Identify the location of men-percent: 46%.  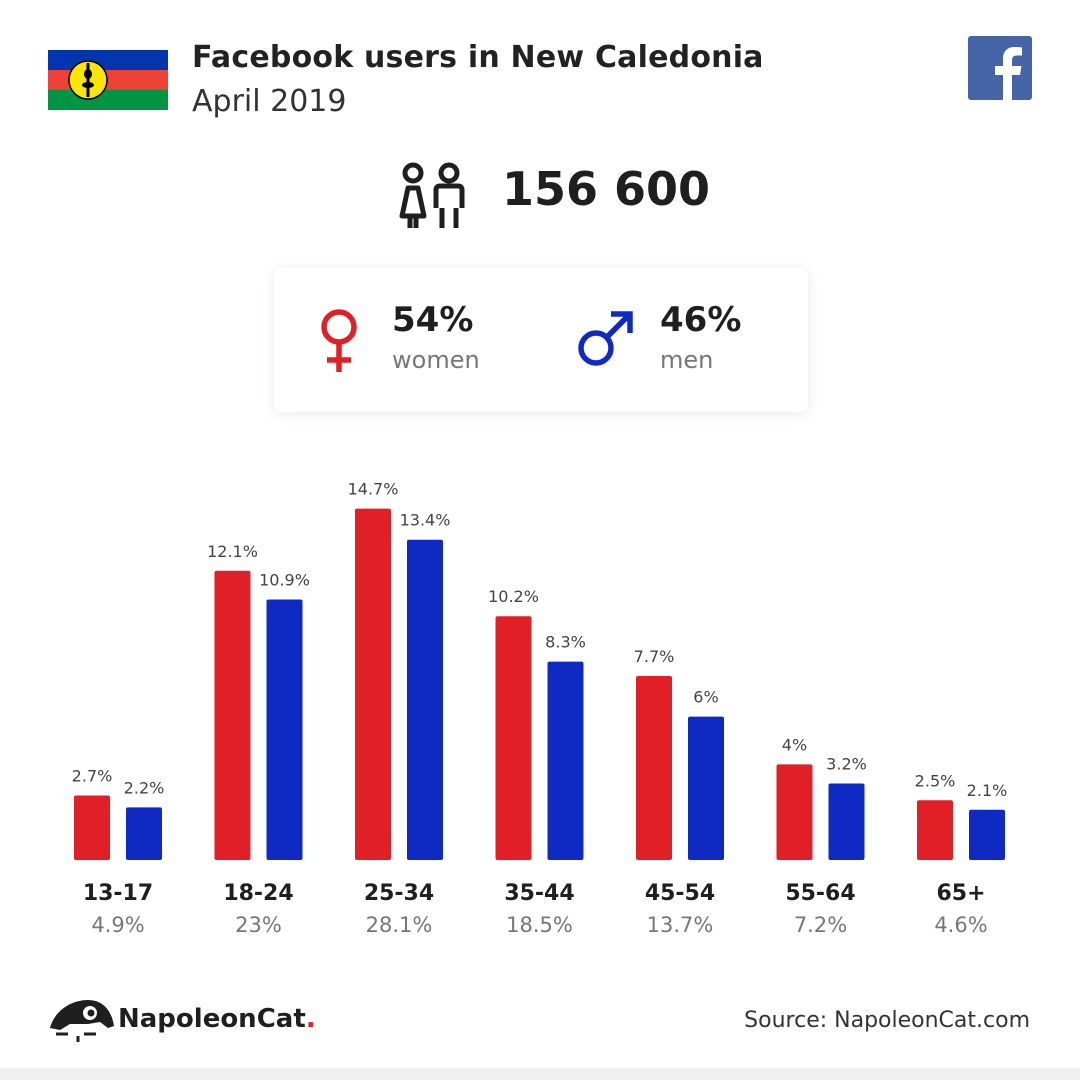
(701, 320).